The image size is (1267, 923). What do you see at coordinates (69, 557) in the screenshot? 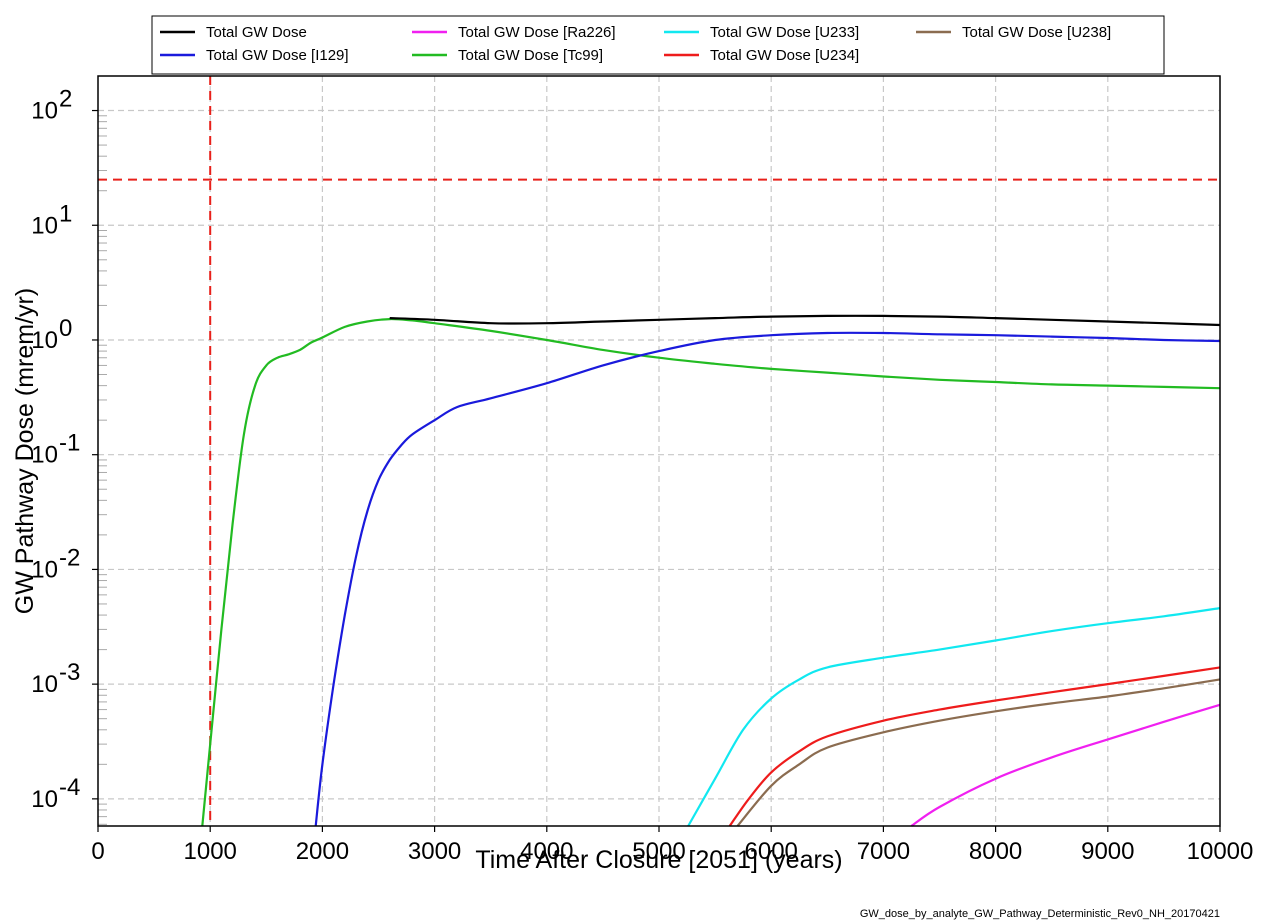
I see `y-tick-exponent: -2` at bounding box center [69, 557].